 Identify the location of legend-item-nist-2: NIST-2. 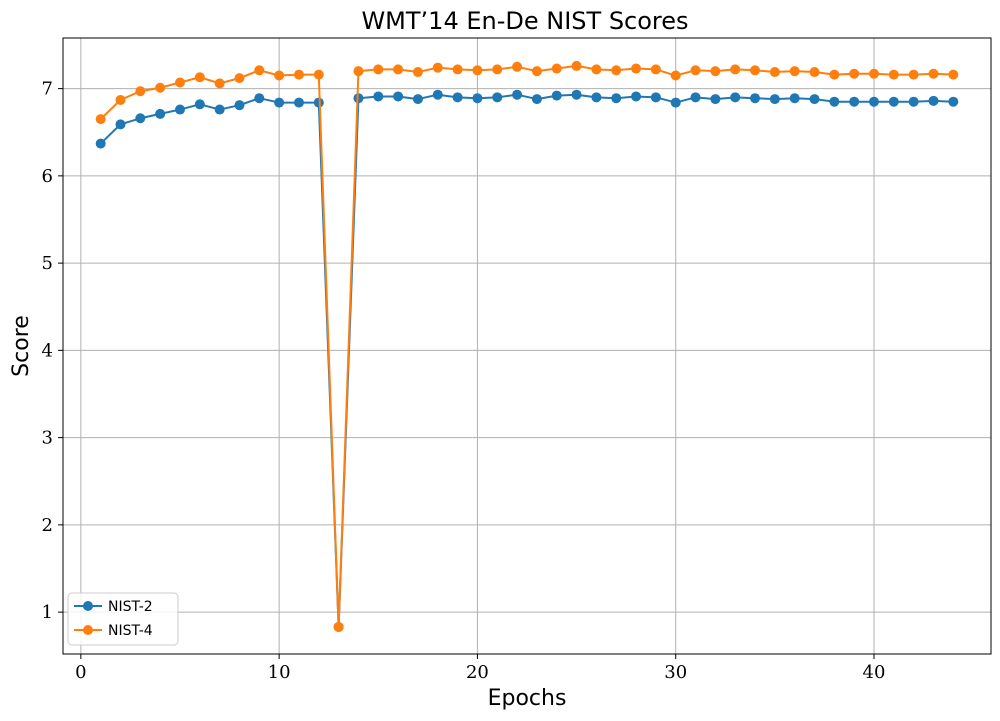
(113, 607).